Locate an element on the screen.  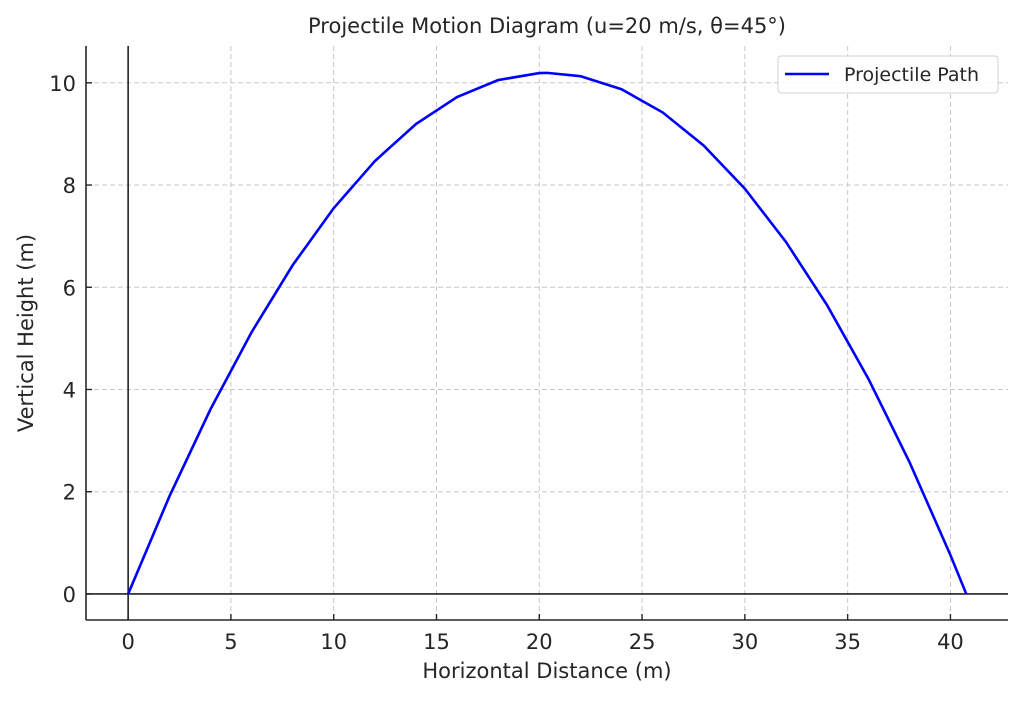
y-tick-label: 10 is located at coordinates (62, 84).